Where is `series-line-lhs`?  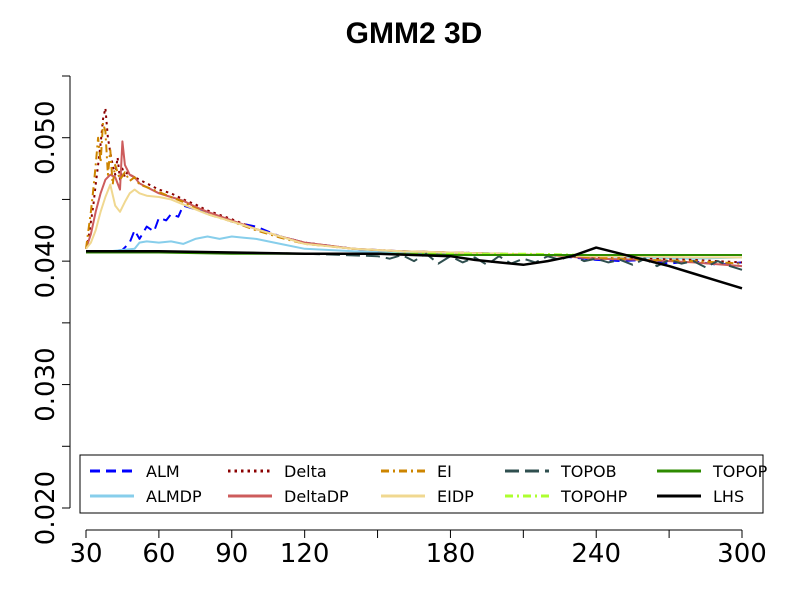
series-line-lhs is located at coordinates (414, 268).